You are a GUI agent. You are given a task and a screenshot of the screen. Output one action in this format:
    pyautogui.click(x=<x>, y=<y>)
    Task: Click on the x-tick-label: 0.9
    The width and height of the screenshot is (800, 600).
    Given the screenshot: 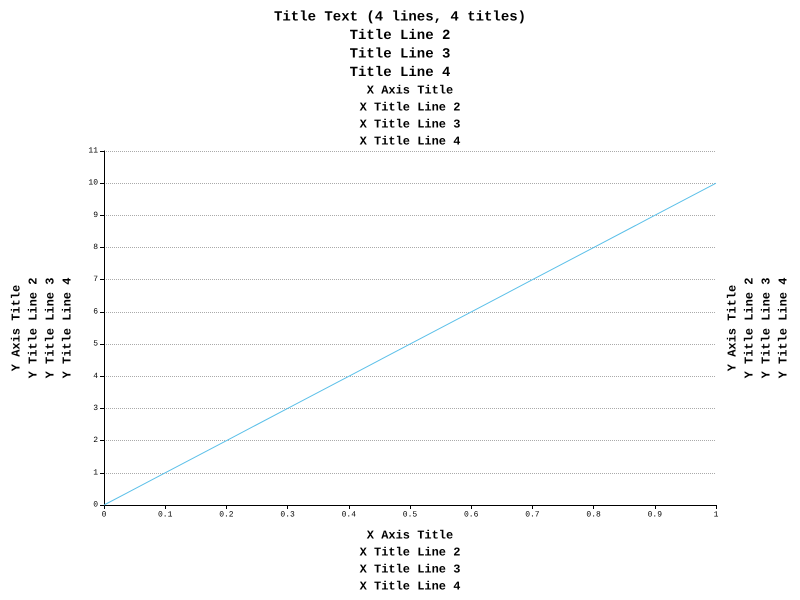 What is the action you would take?
    pyautogui.click(x=655, y=515)
    